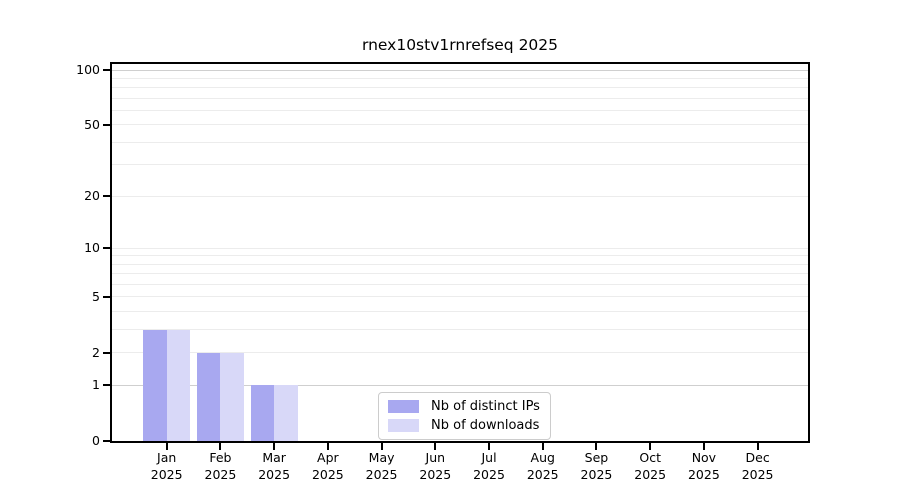 The width and height of the screenshot is (900, 500). I want to click on legend-swatch-distinct-ips, so click(403, 406).